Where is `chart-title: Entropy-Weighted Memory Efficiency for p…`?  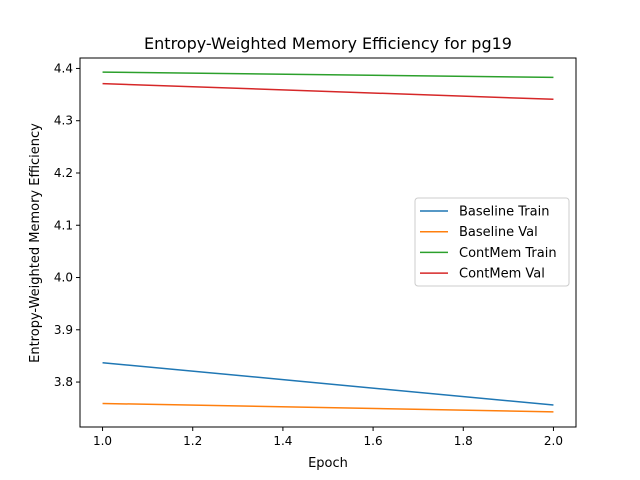
chart-title: Entropy-Weighted Memory Efficiency for p… is located at coordinates (328, 43).